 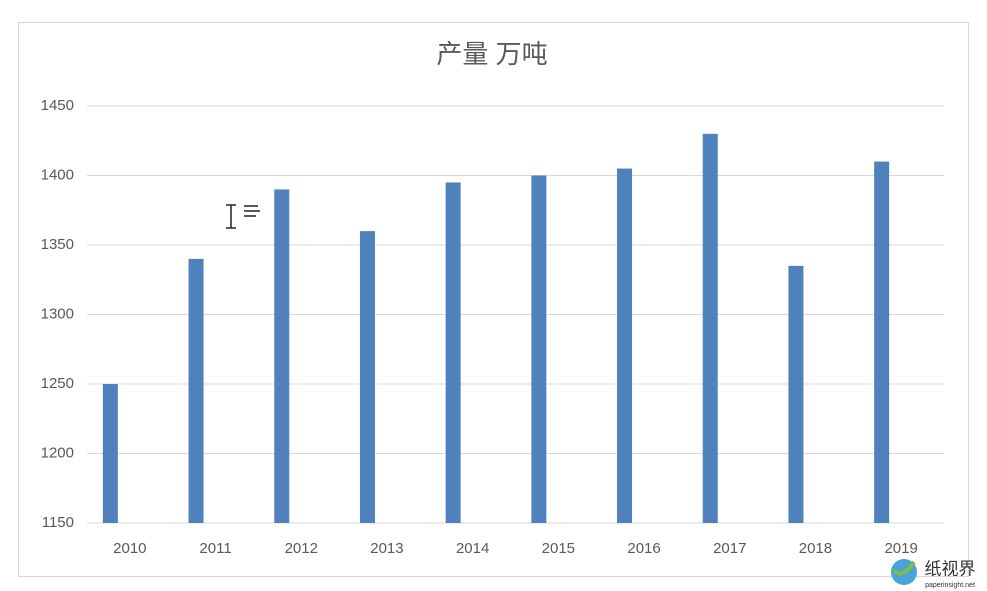 What do you see at coordinates (57, 105) in the screenshot?
I see `y-tick-label: 1450` at bounding box center [57, 105].